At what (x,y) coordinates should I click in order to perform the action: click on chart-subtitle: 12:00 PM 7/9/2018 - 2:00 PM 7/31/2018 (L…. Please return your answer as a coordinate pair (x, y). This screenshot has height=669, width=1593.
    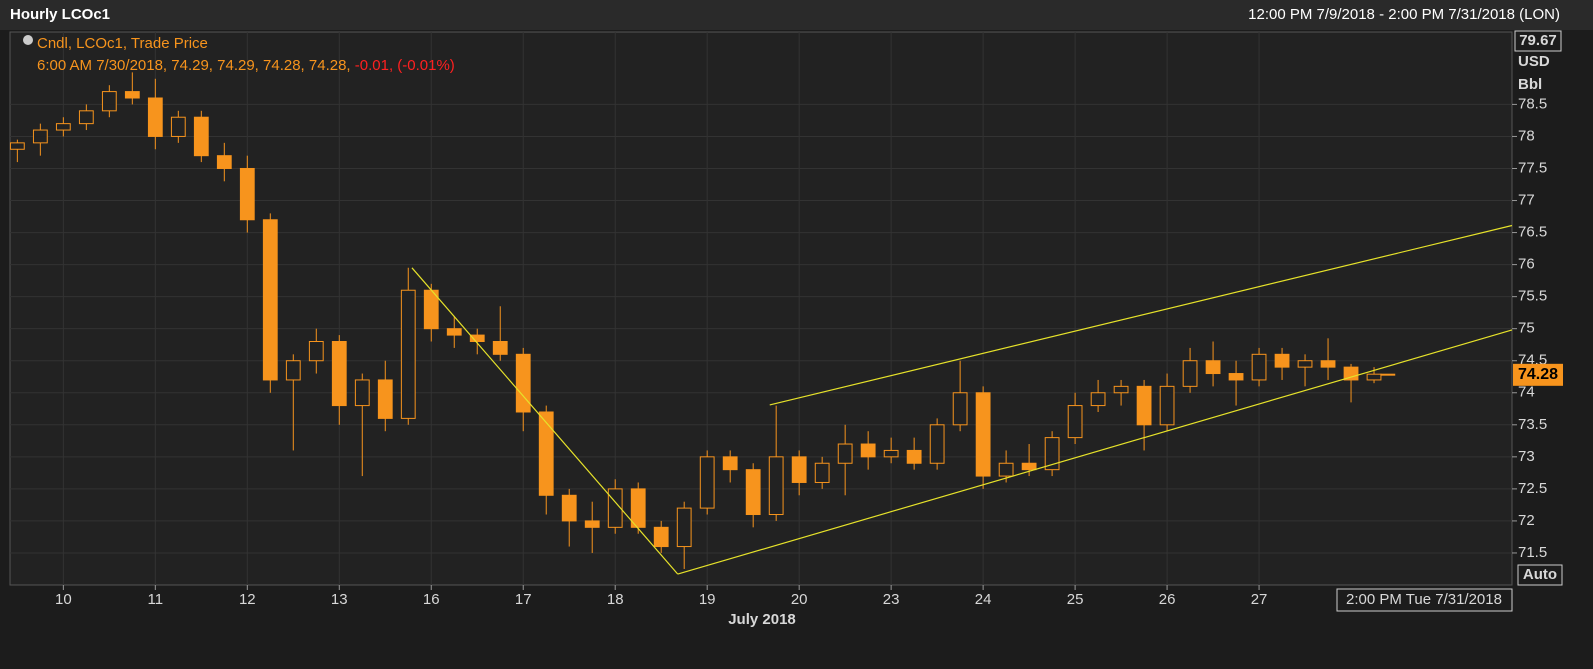
    Looking at the image, I should click on (1404, 14).